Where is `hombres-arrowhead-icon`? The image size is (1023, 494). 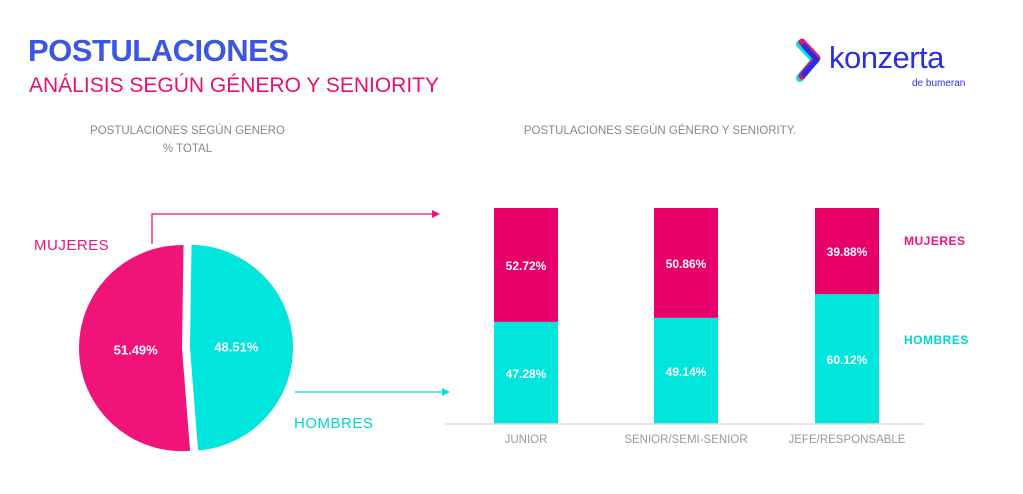 hombres-arrowhead-icon is located at coordinates (446, 392).